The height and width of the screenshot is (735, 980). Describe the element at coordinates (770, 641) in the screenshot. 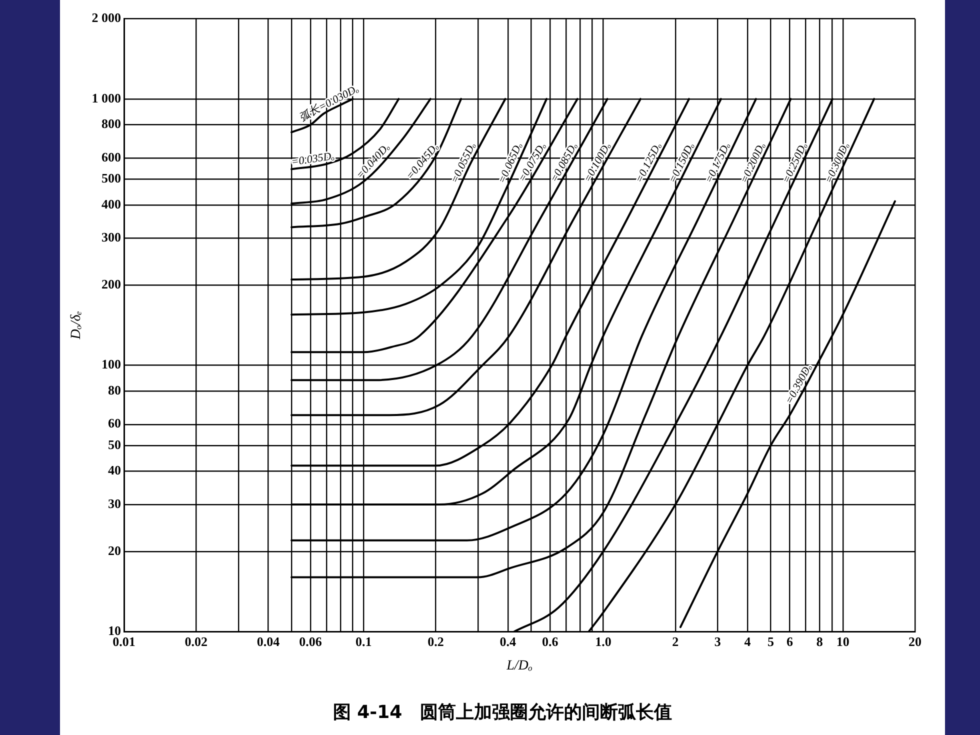

I see `x-tick-label: 5` at that location.